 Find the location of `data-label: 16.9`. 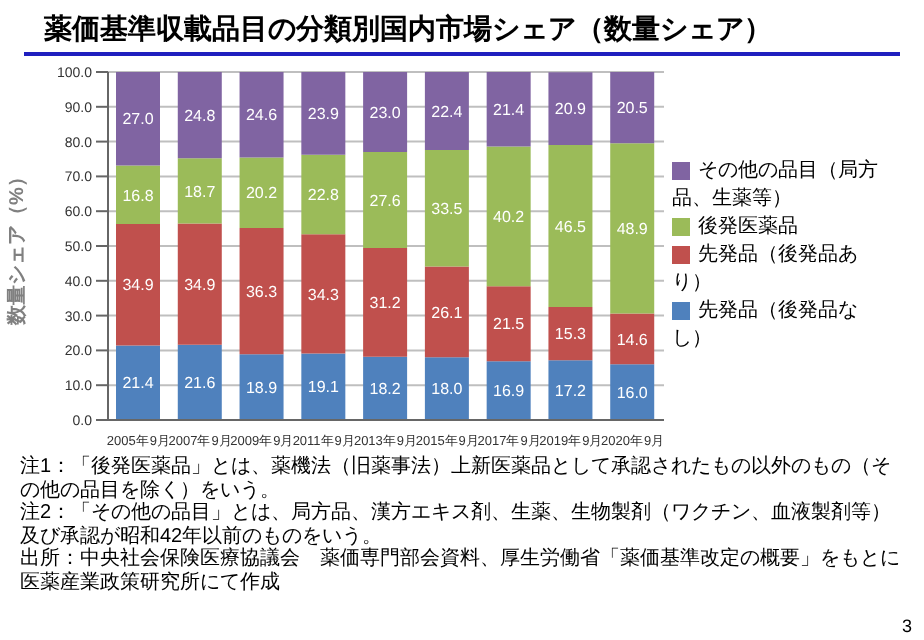

data-label: 16.9 is located at coordinates (509, 391).